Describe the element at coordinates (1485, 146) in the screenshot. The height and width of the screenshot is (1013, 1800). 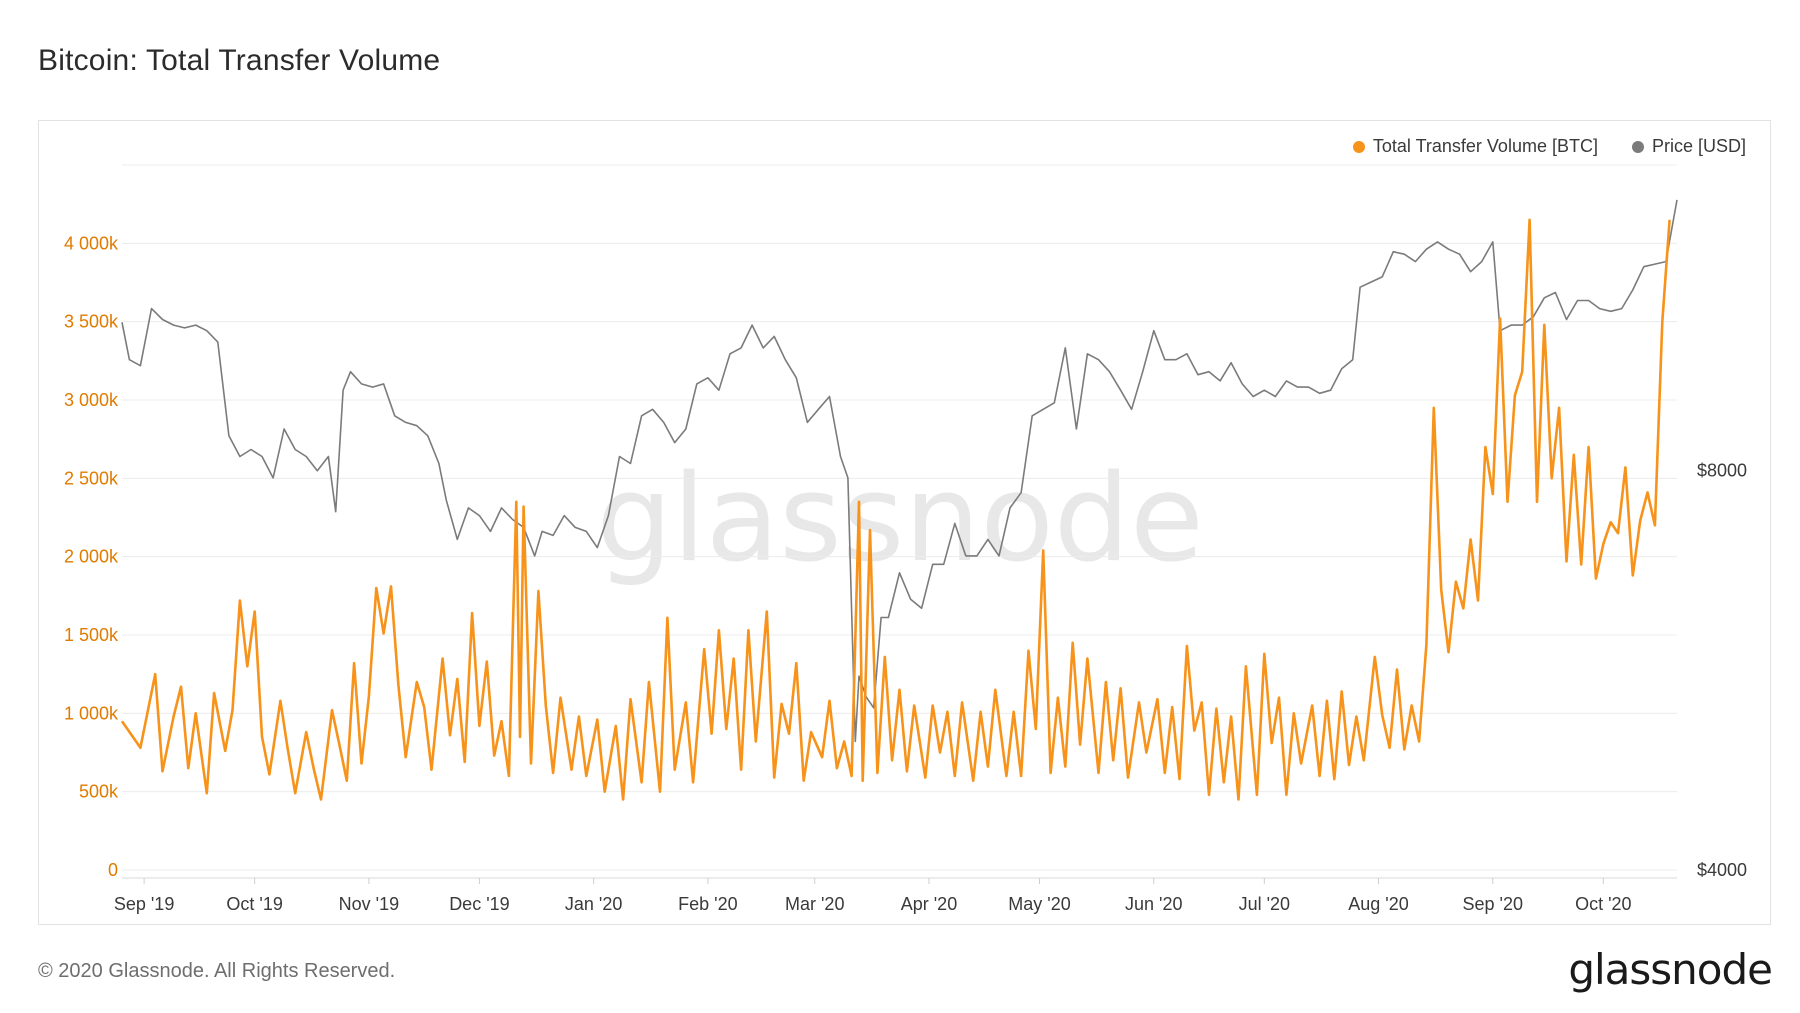
I see `legend-label-volume: Total Transfer Volume [BTC]` at that location.